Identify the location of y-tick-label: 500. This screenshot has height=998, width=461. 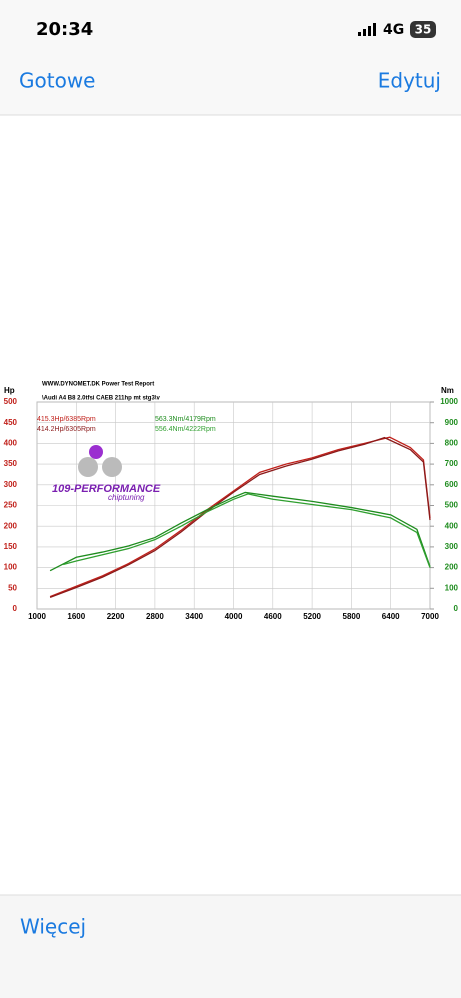
(11, 401).